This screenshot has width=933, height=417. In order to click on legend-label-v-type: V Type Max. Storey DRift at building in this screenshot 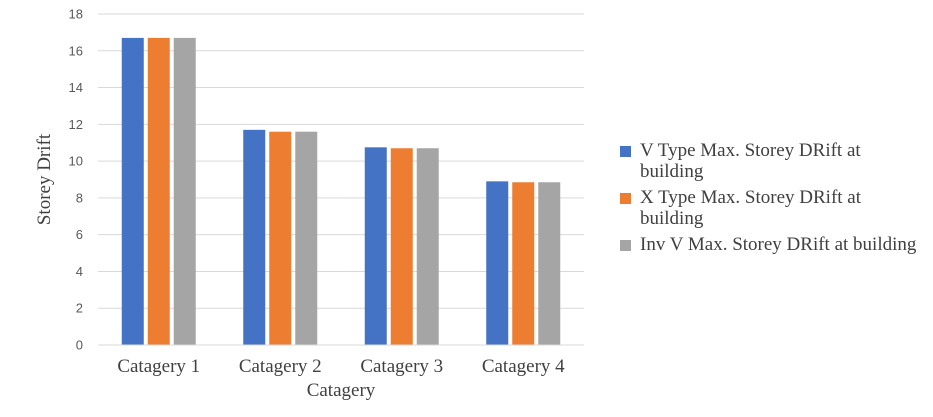, I will do `click(750, 161)`.